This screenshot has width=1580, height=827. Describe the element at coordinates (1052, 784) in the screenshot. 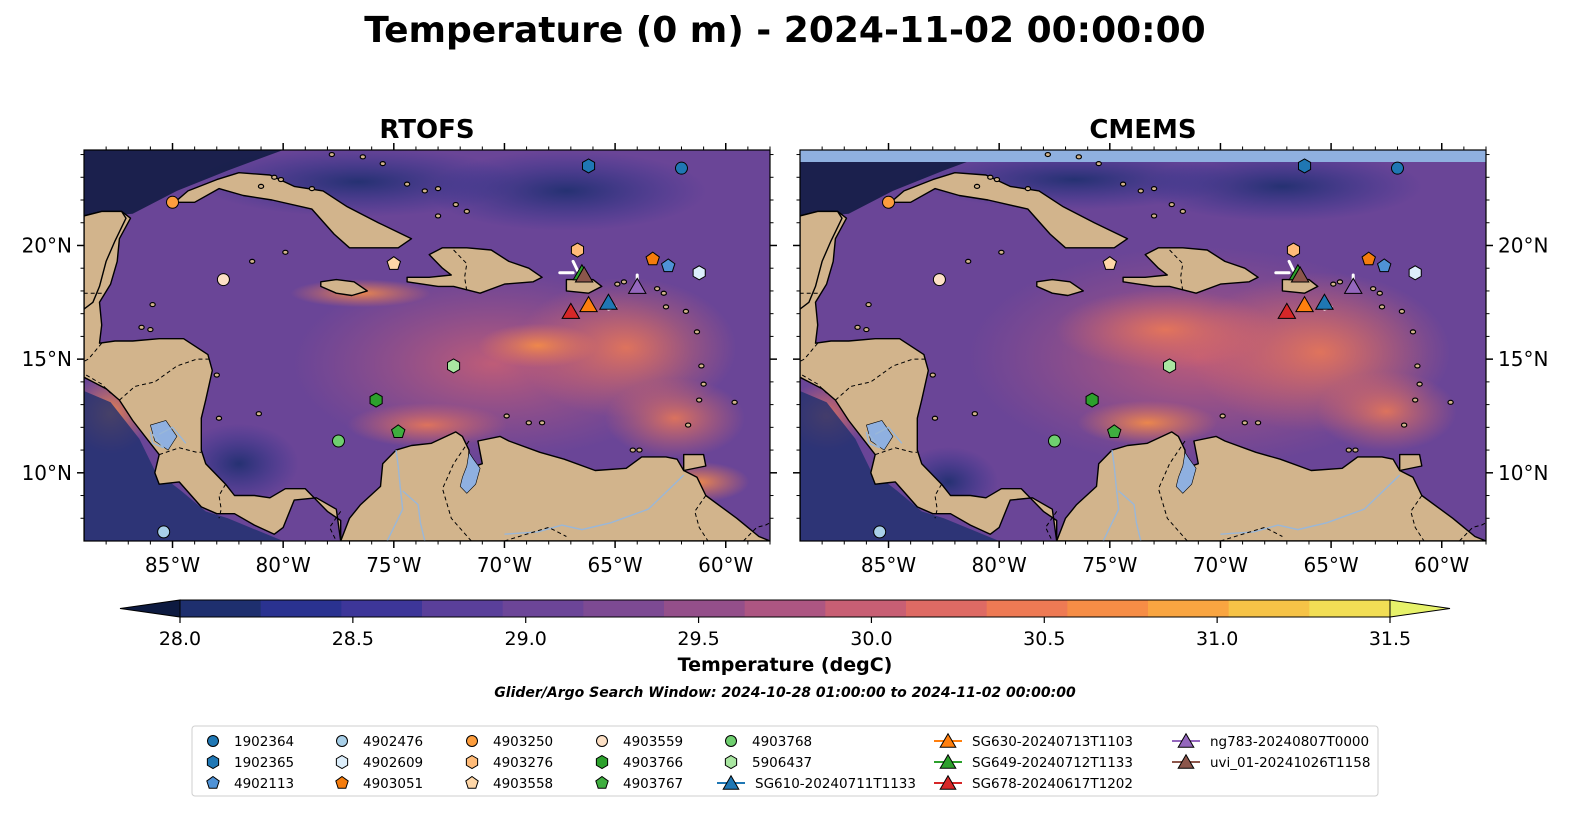

I see `legend-label: SG678-20240617T1202` at that location.